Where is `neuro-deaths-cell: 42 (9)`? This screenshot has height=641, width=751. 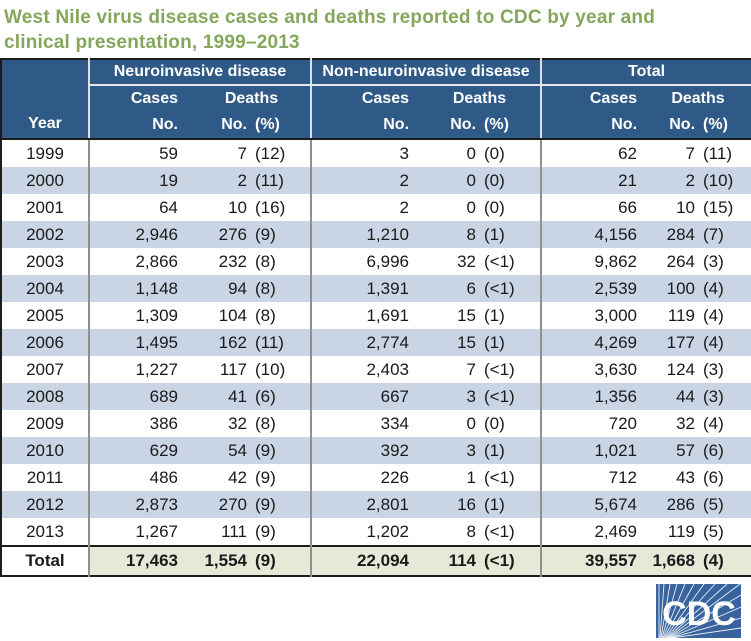
neuro-deaths-cell: 42 (9) is located at coordinates (252, 477).